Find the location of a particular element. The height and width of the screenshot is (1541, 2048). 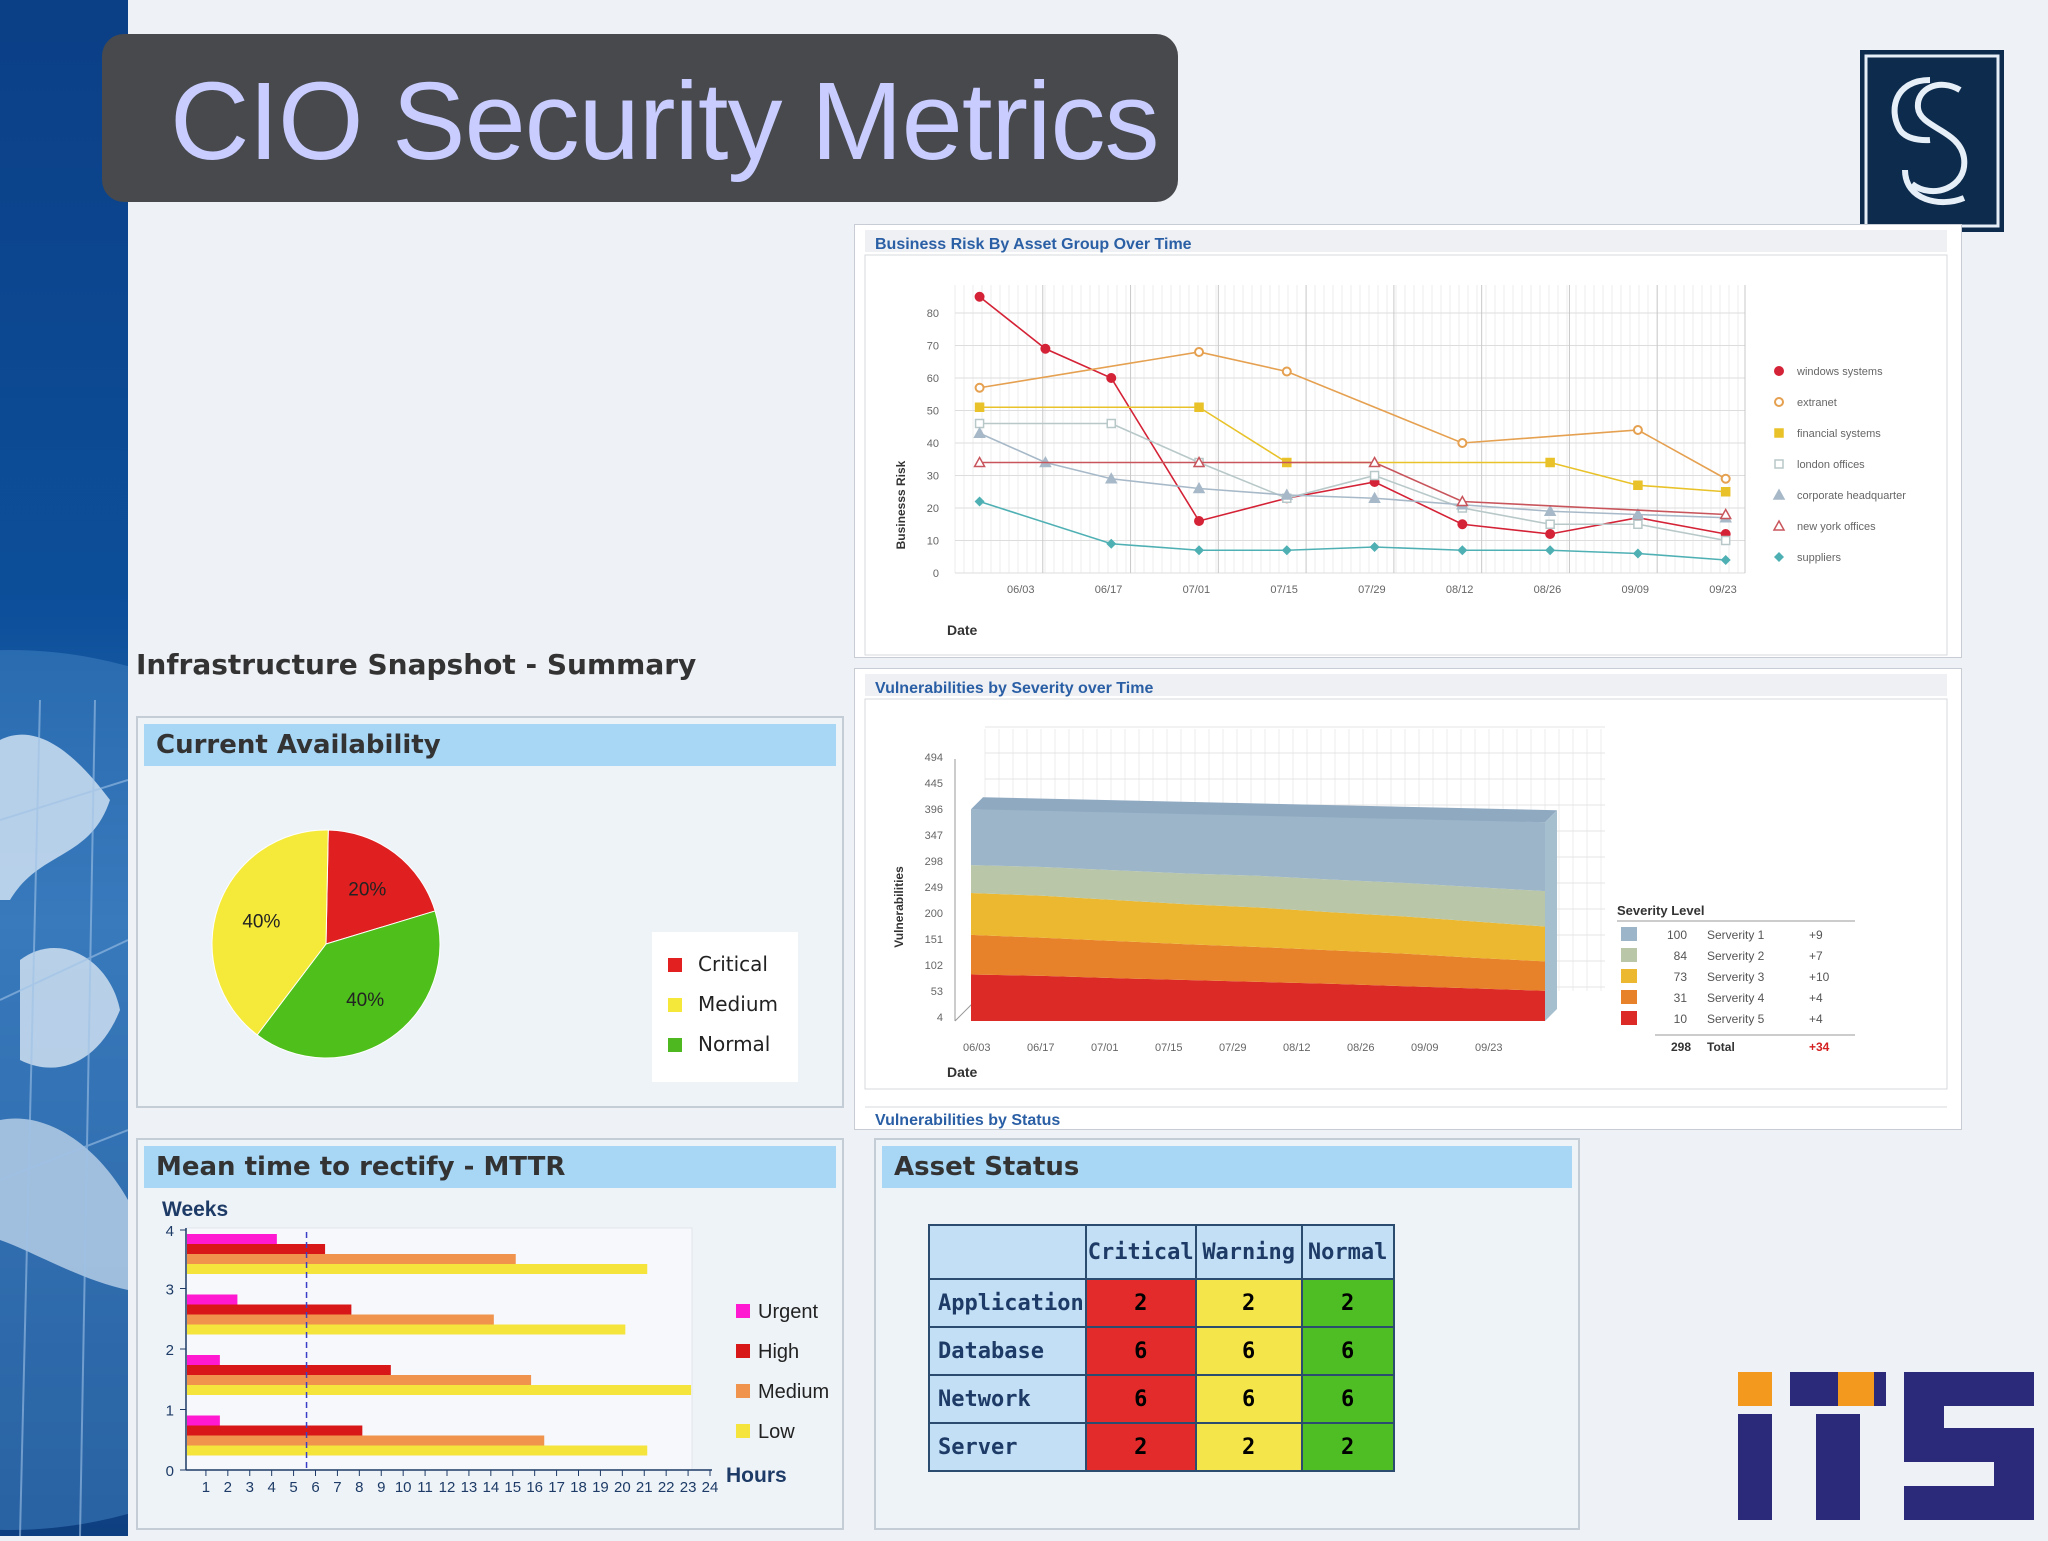

critical-cell: 2 is located at coordinates (1140, 1303).